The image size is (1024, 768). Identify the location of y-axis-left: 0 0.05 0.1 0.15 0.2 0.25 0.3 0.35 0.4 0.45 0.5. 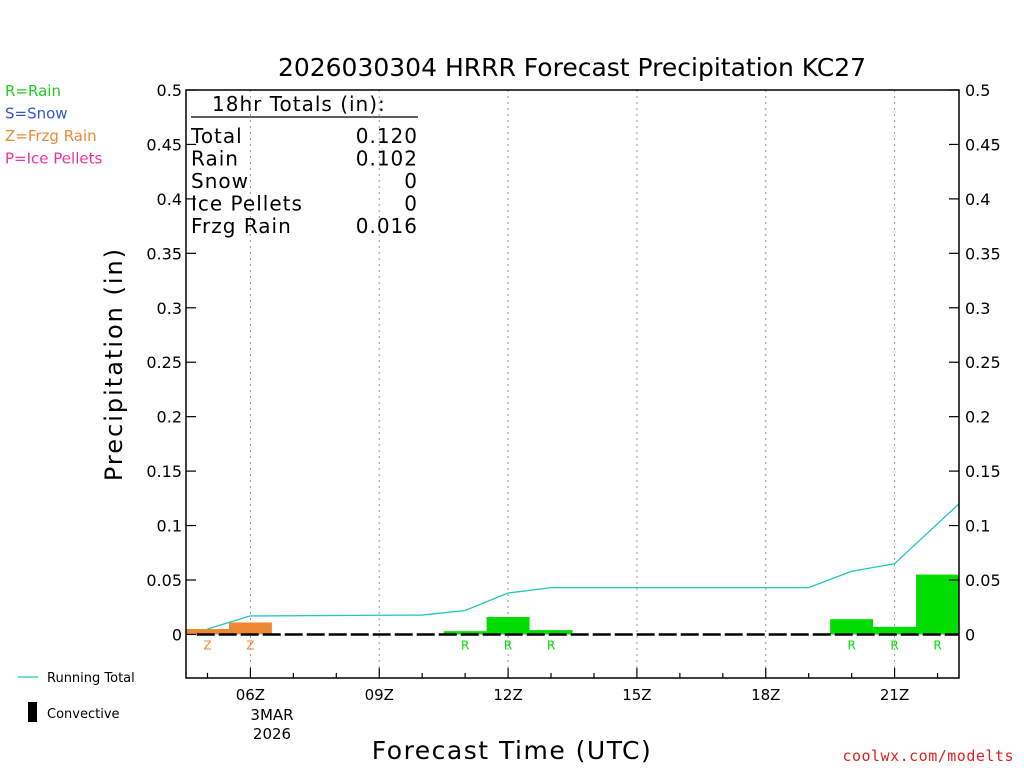
(171, 362).